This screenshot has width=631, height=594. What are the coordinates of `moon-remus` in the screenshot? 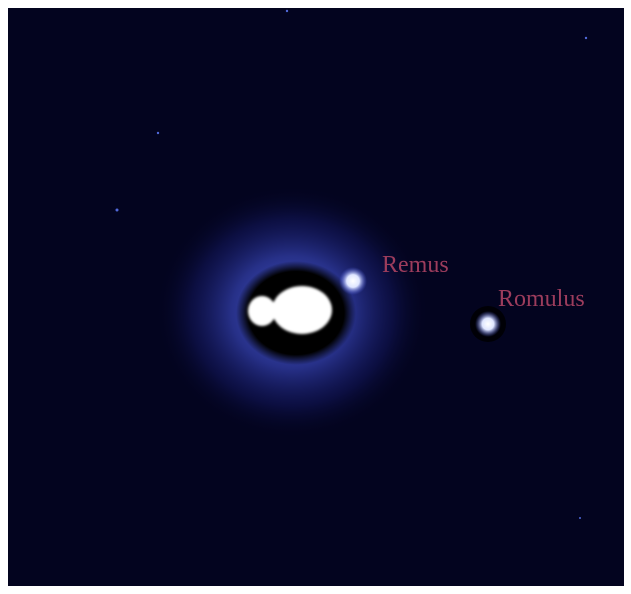 It's located at (353, 281).